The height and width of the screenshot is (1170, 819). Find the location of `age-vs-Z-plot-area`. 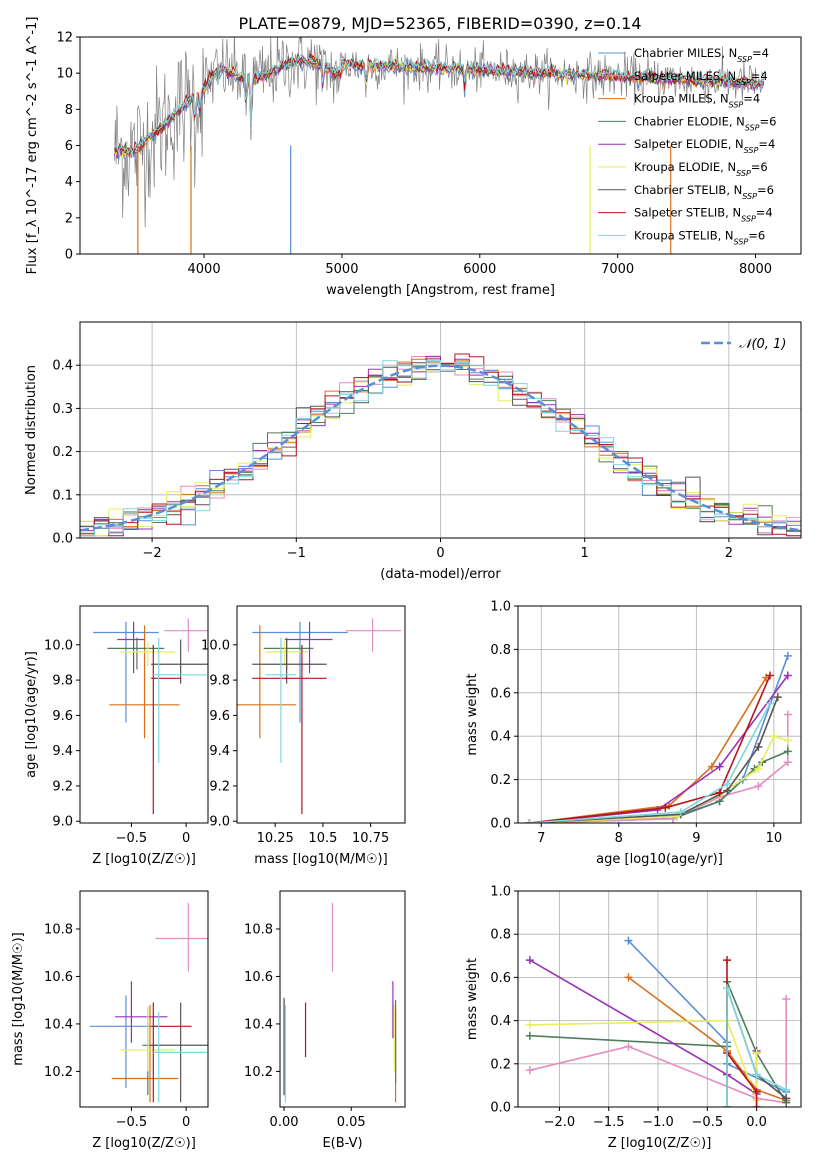

age-vs-Z-plot-area is located at coordinates (150, 716).